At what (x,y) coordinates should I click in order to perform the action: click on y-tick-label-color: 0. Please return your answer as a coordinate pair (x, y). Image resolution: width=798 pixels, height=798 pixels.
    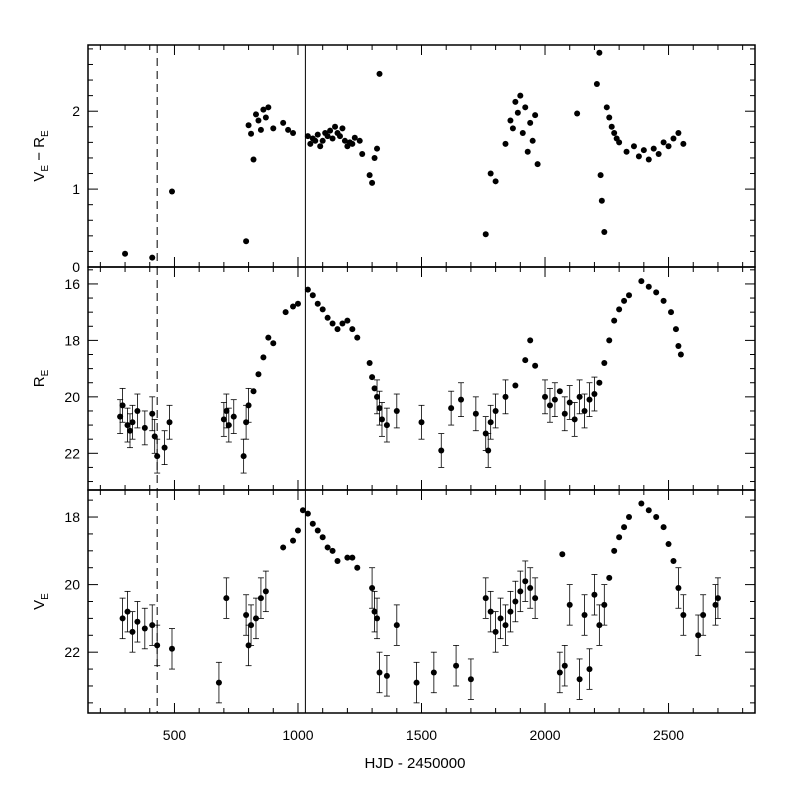
    Looking at the image, I should click on (76, 267).